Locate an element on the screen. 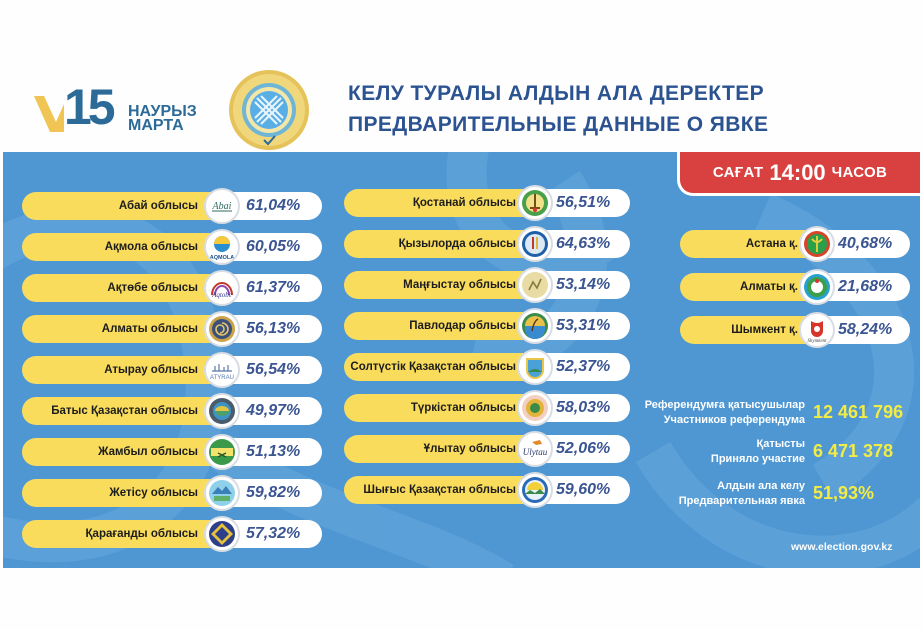  time-prefix: САҒАТ is located at coordinates (738, 172).